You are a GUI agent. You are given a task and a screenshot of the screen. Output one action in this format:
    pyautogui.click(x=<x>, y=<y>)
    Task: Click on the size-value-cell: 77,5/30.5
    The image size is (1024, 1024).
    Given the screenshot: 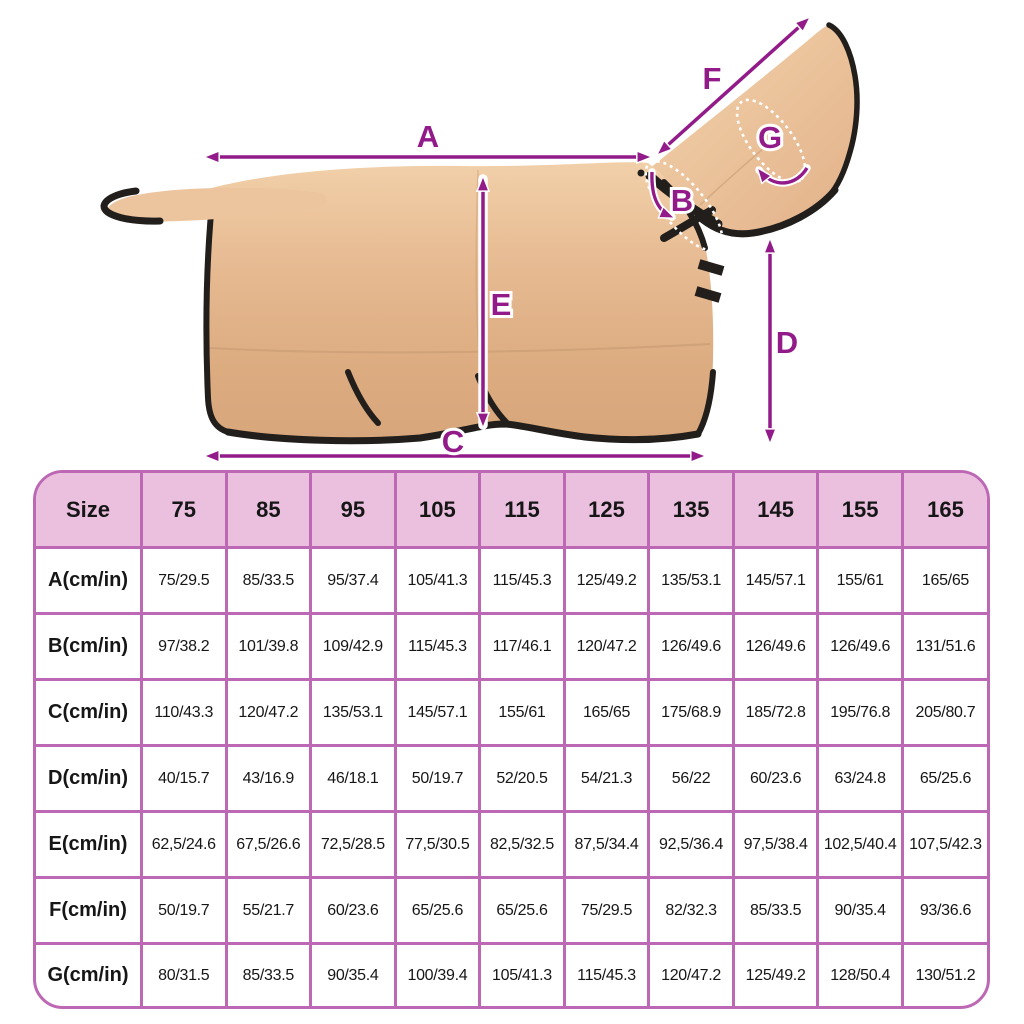 What is the action you would take?
    pyautogui.click(x=437, y=845)
    